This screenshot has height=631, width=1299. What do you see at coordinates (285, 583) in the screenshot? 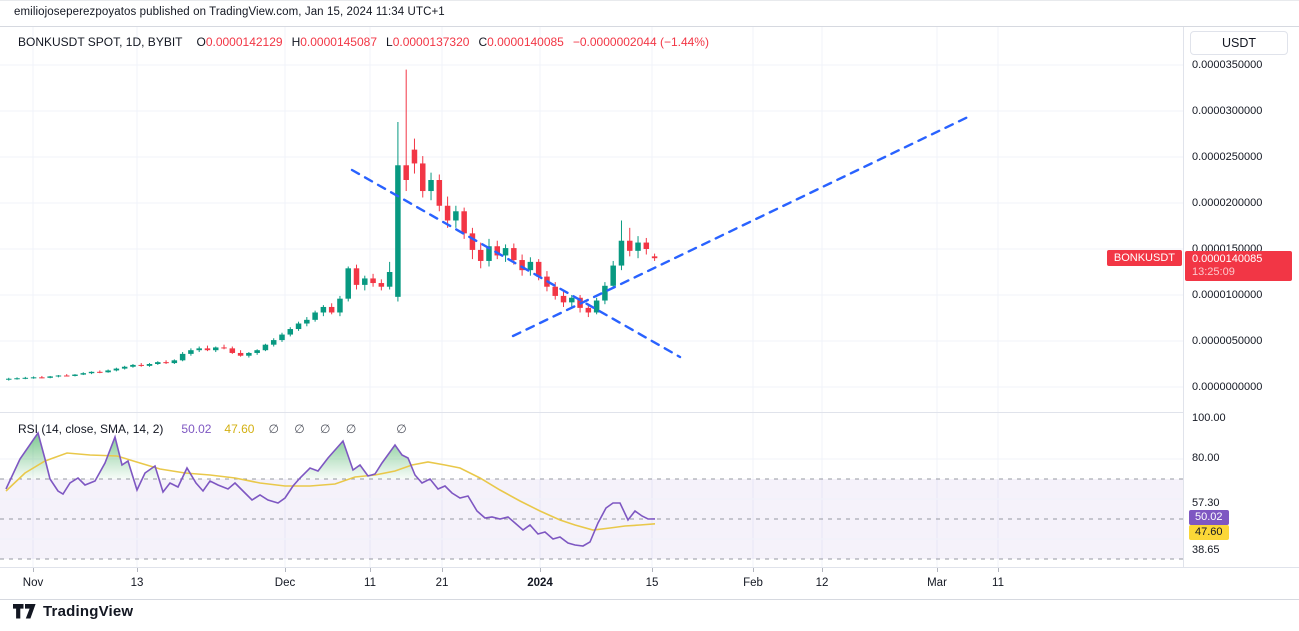
I see `time-axis-label: Dec` at bounding box center [285, 583].